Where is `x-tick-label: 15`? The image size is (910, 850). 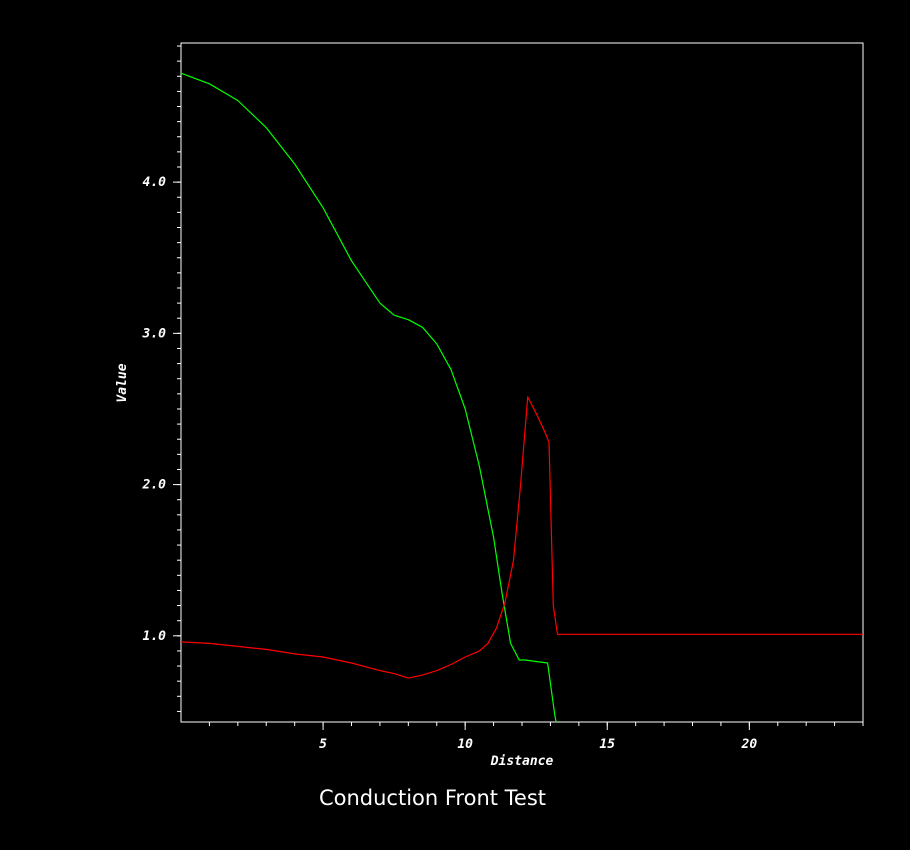
x-tick-label: 15 is located at coordinates (607, 744).